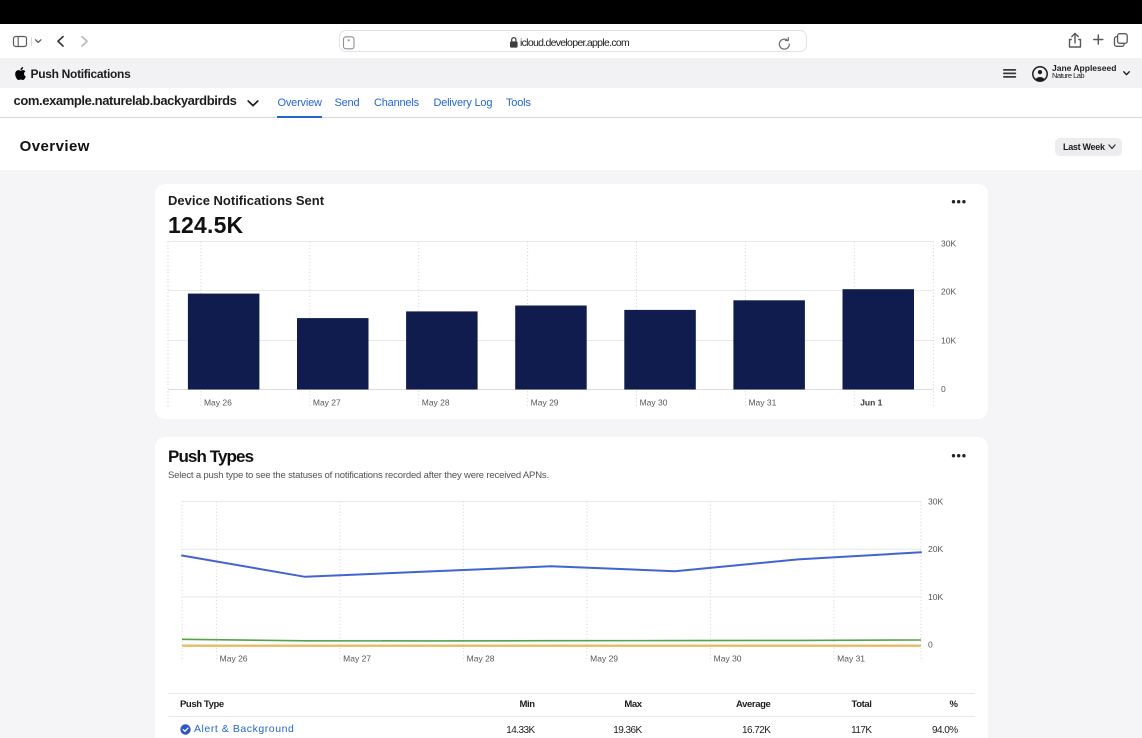  Describe the element at coordinates (871, 402) in the screenshot. I see `svg-text: Jun 1` at that location.